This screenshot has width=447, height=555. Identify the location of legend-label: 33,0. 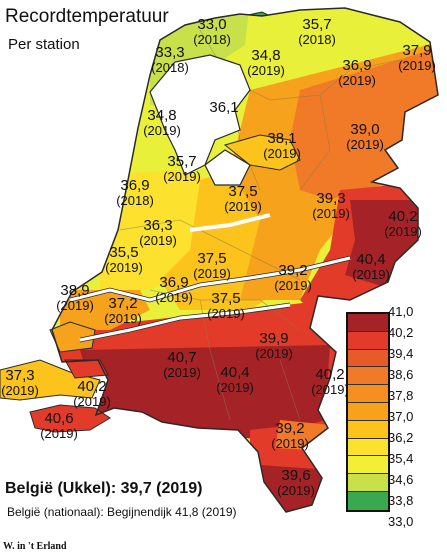
(401, 521).